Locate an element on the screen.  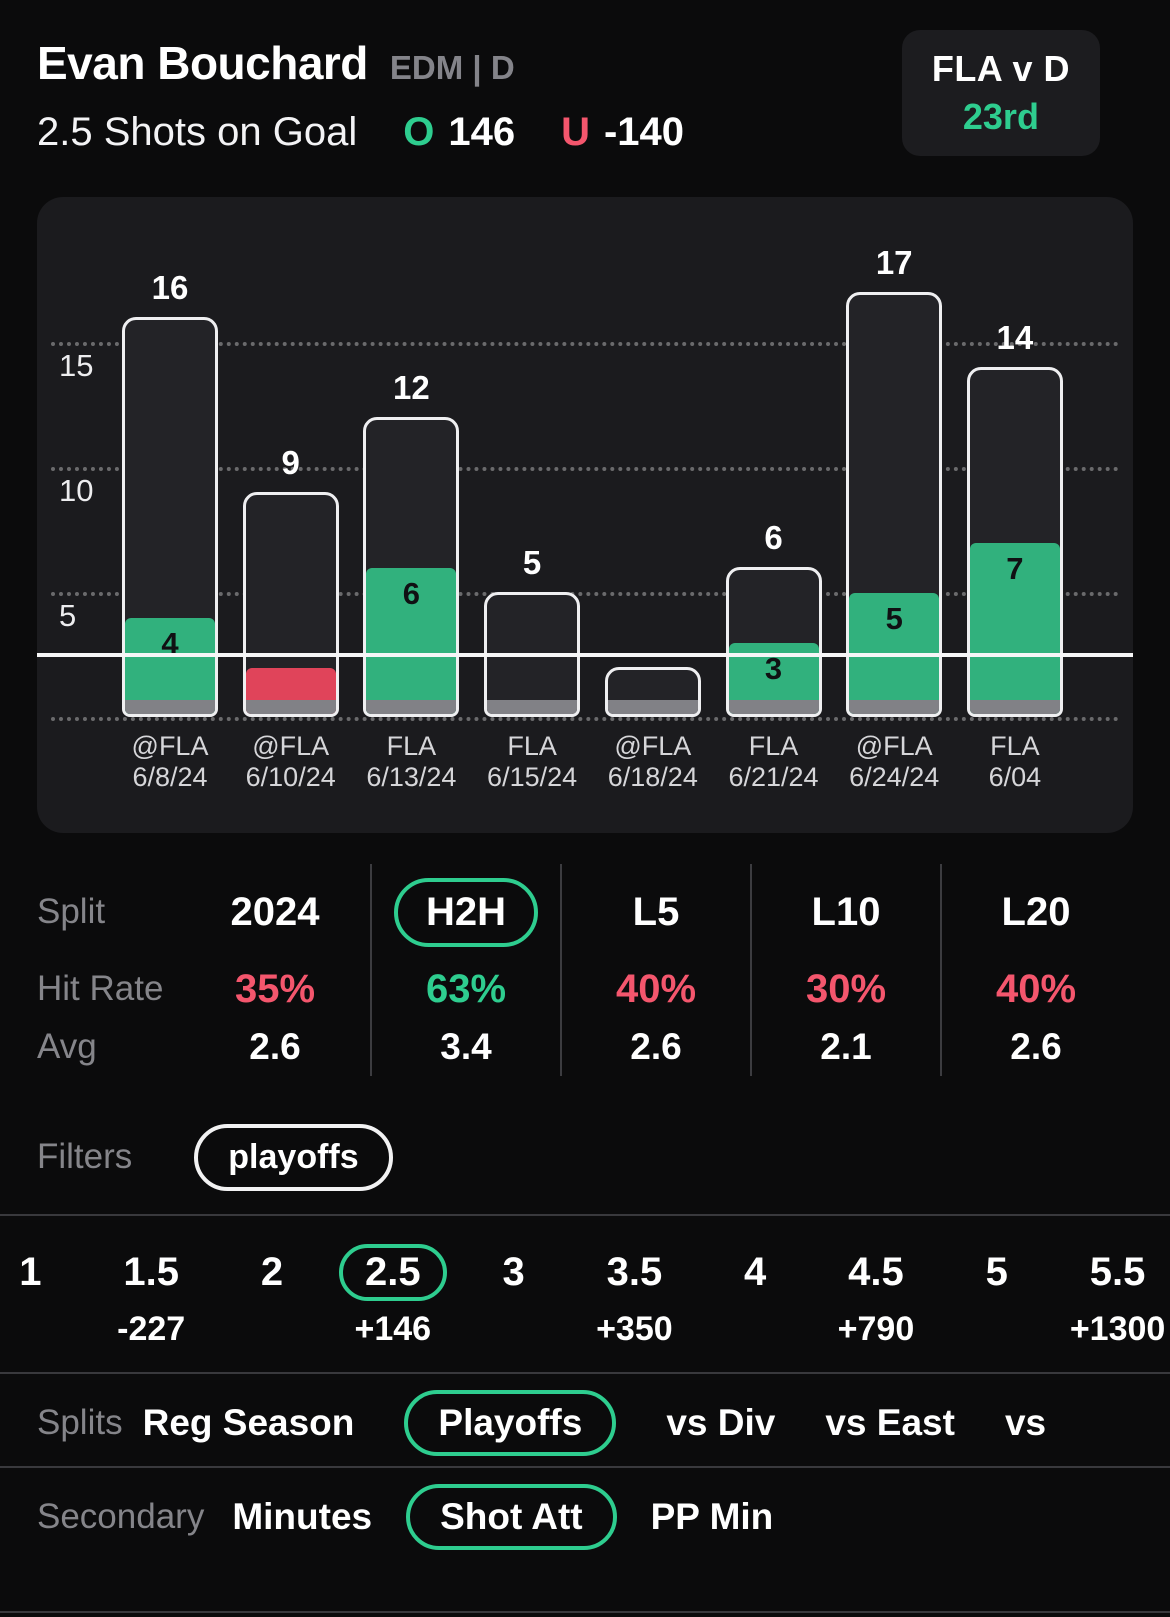
alt-line-odds: +350 is located at coordinates (634, 1329).